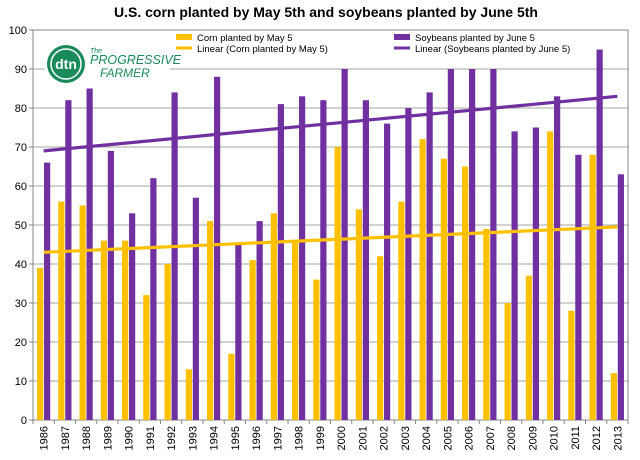  I want to click on x-tick-label: 1996, so click(257, 438).